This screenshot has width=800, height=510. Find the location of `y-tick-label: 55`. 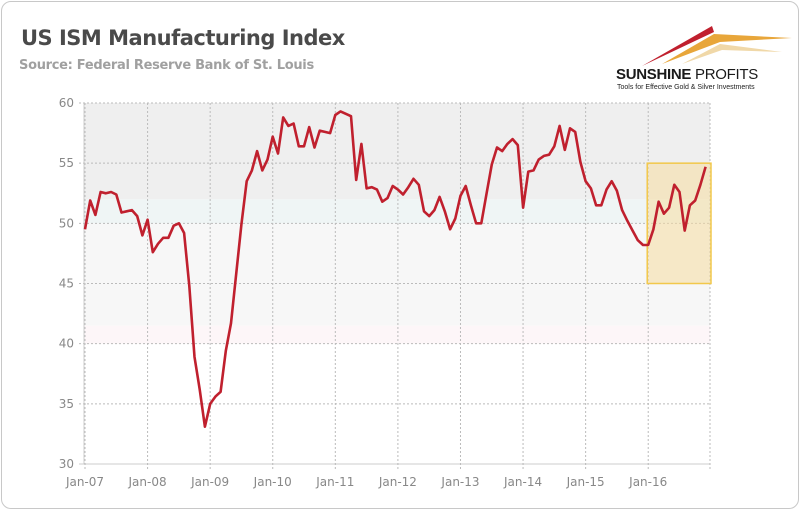

y-tick-label: 55 is located at coordinates (66, 163).